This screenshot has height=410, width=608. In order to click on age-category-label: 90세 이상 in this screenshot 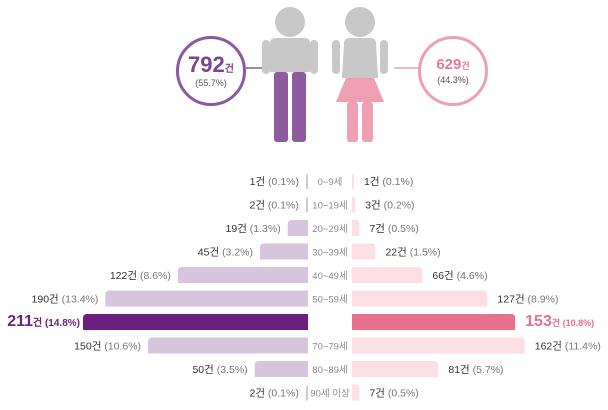, I will do `click(330, 394)`.